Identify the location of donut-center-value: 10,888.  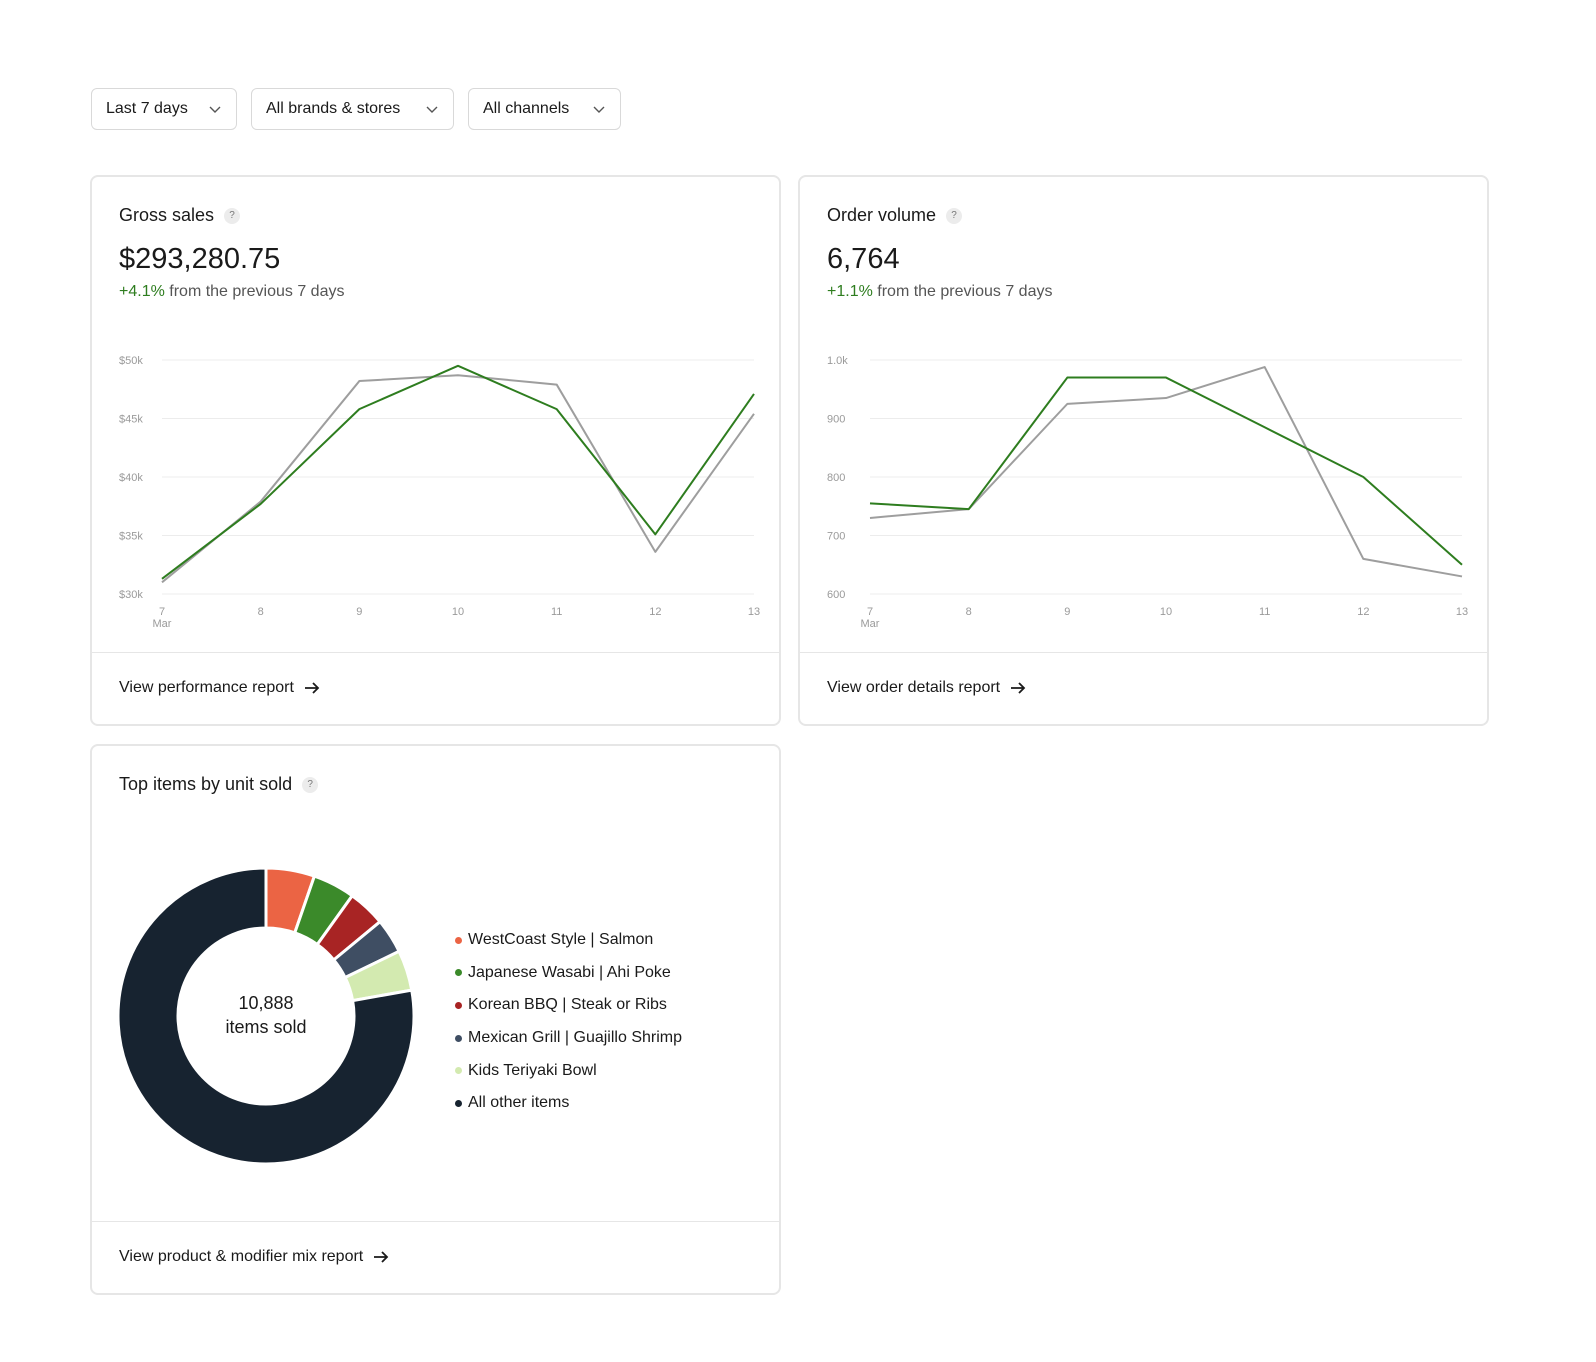
(266, 1003).